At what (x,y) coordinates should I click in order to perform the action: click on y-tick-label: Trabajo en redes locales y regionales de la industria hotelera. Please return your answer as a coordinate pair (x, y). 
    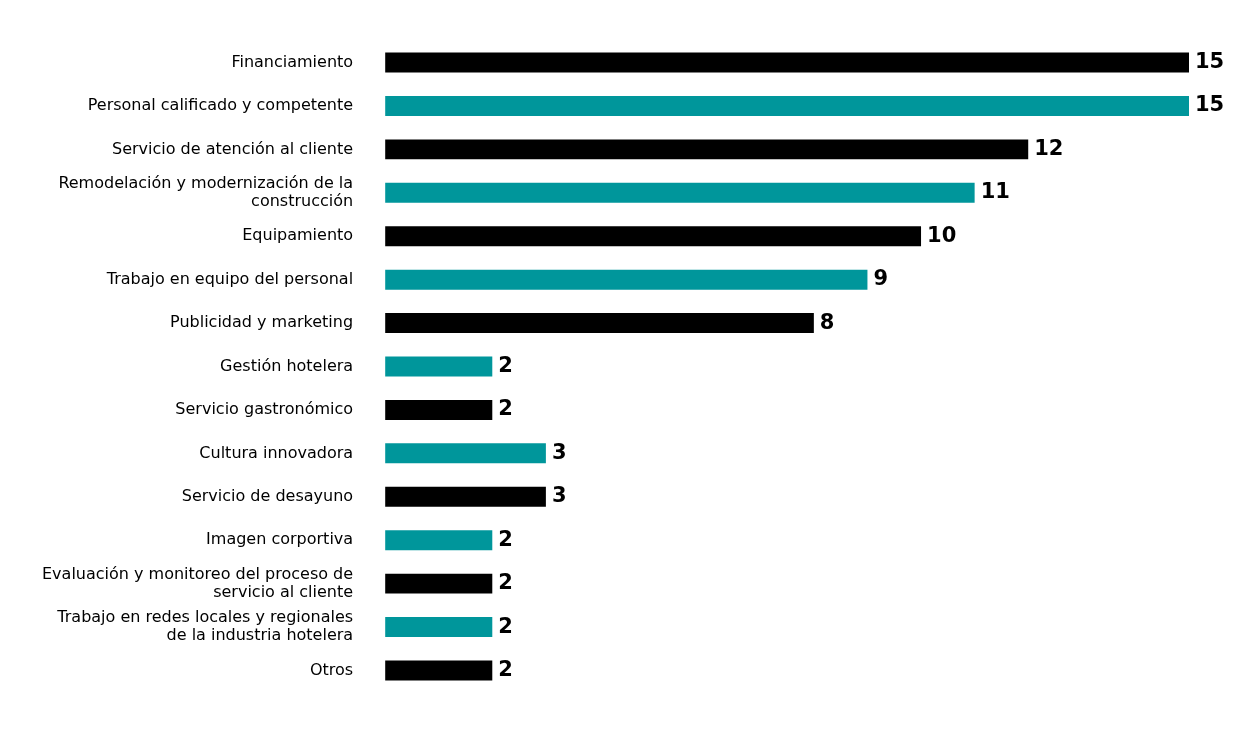
    Looking at the image, I should click on (205, 626).